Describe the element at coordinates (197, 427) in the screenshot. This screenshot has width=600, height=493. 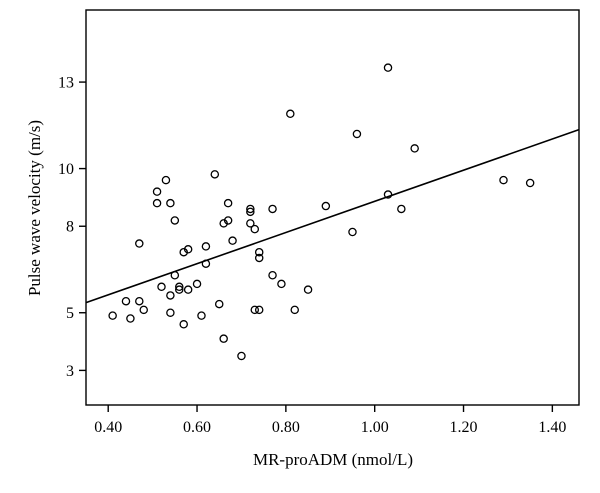
I see `x-tick-label: 0.60` at that location.